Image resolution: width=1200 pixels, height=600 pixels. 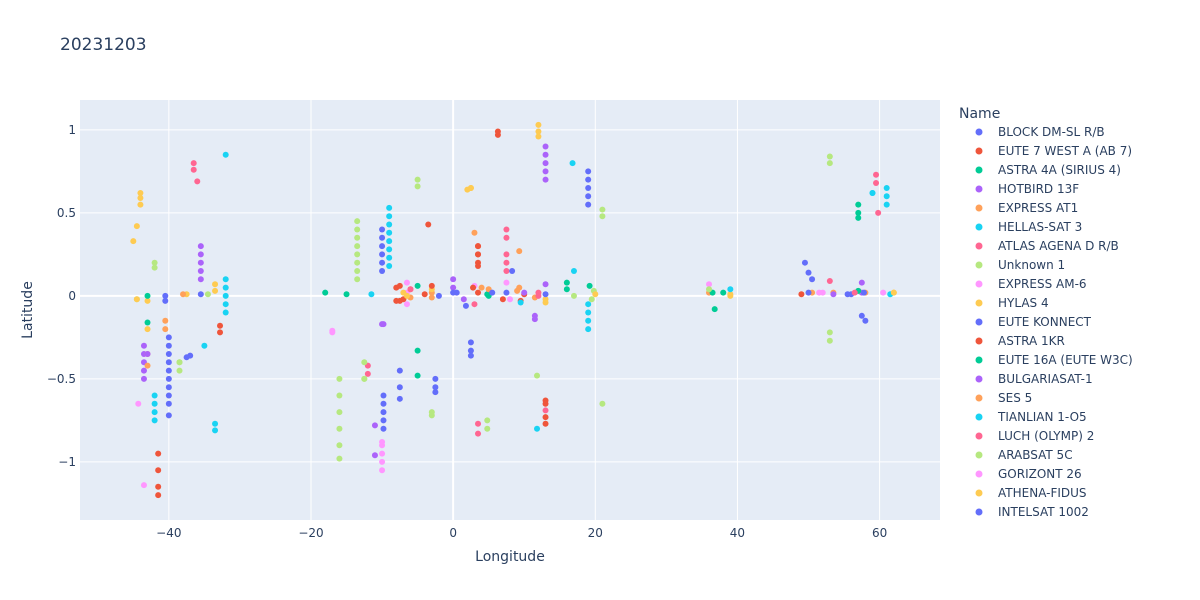 What do you see at coordinates (1027, 189) in the screenshot?
I see `legend-item: HOTBIRD 13F` at bounding box center [1027, 189].